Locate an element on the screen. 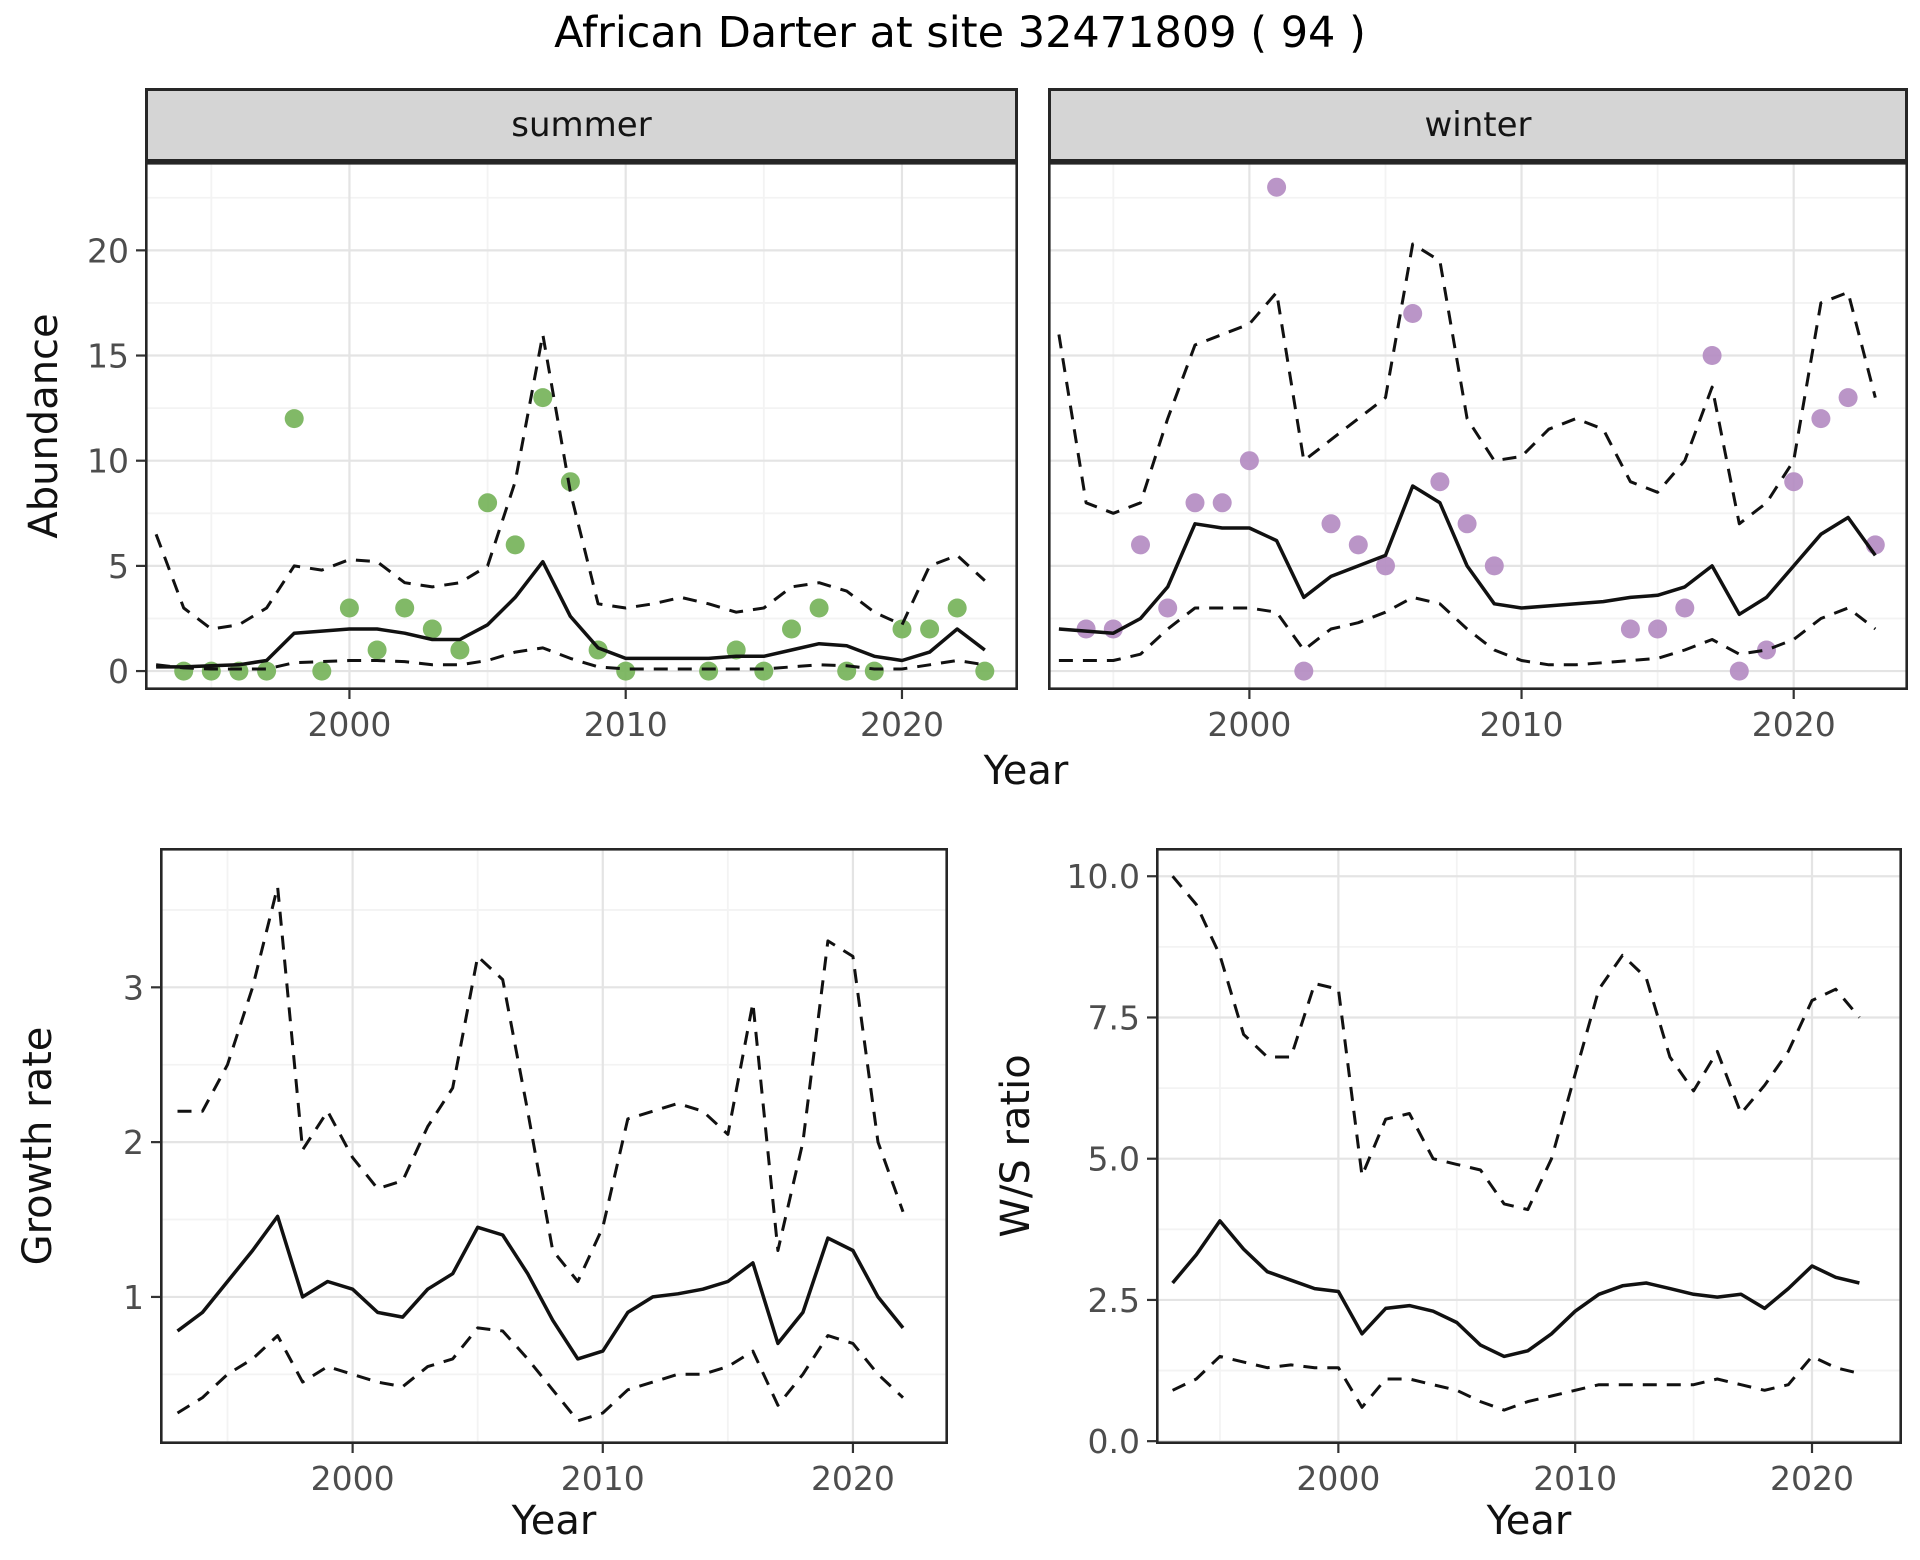 This screenshot has width=1920, height=1560. svg-text: 10 is located at coordinates (108, 461).